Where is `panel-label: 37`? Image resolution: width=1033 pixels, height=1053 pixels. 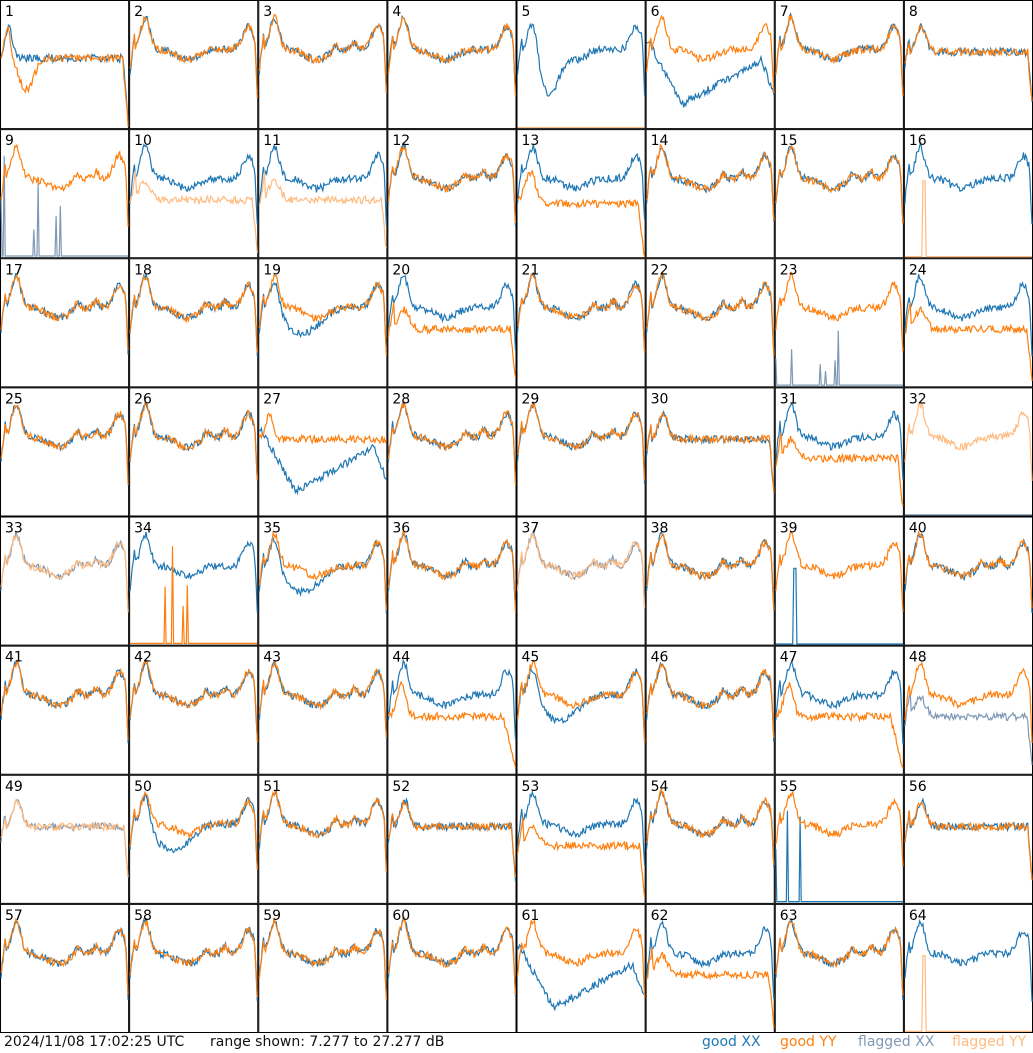 panel-label: 37 is located at coordinates (531, 529).